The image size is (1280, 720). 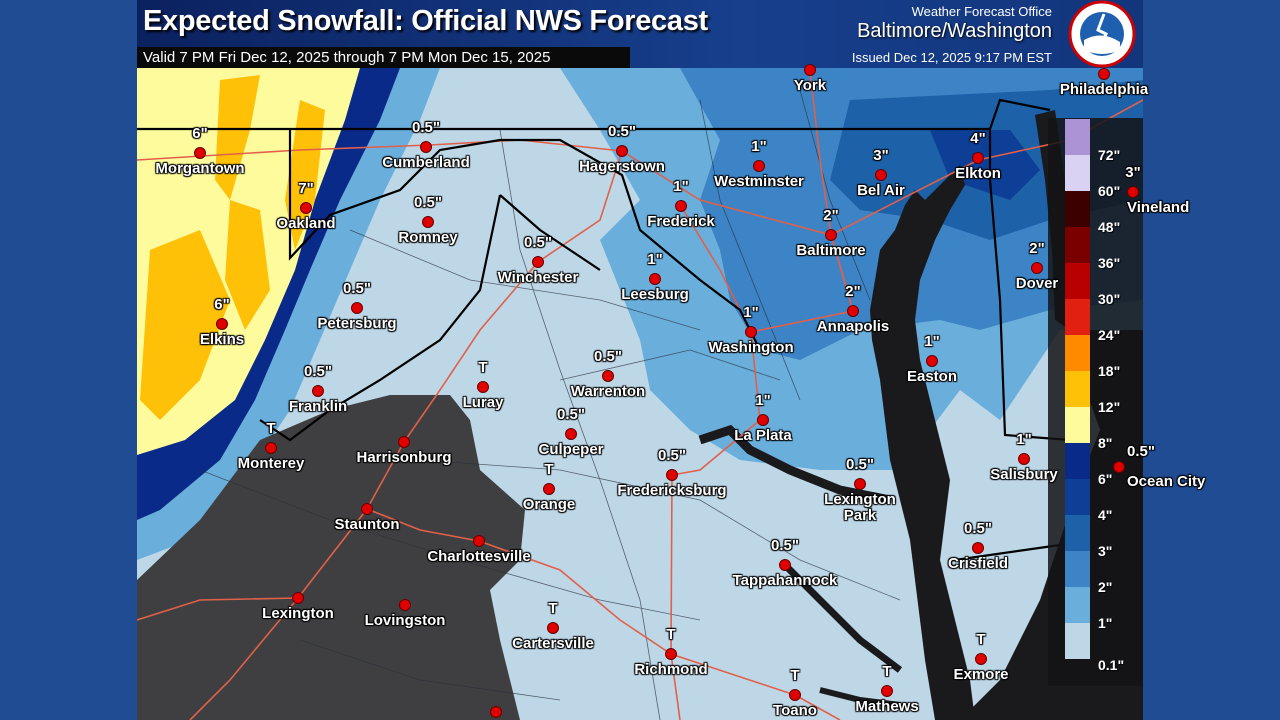 What do you see at coordinates (331, 557) in the screenshot?
I see `no-forecast-region` at bounding box center [331, 557].